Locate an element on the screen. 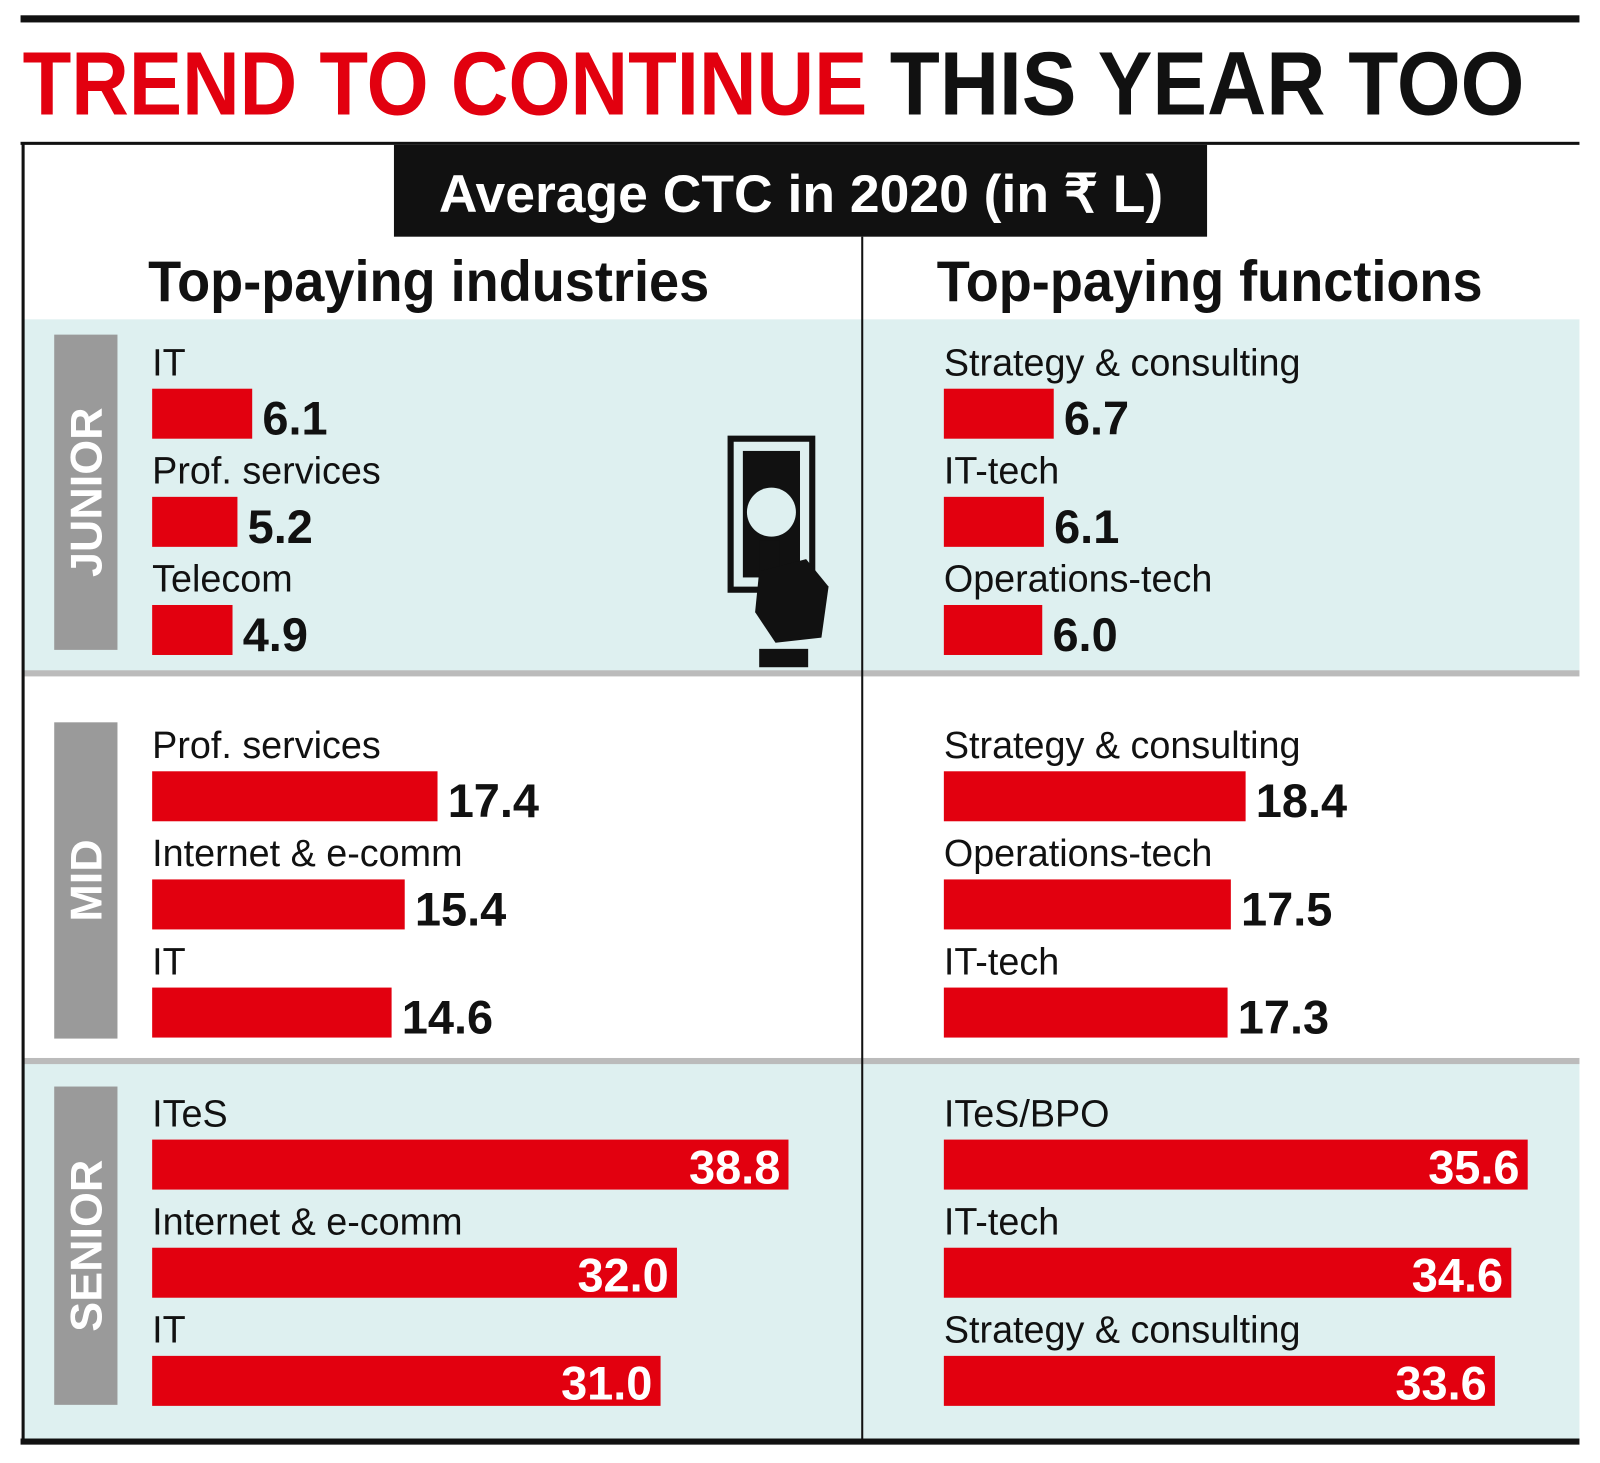  value-label: 31.0 is located at coordinates (606, 1384).